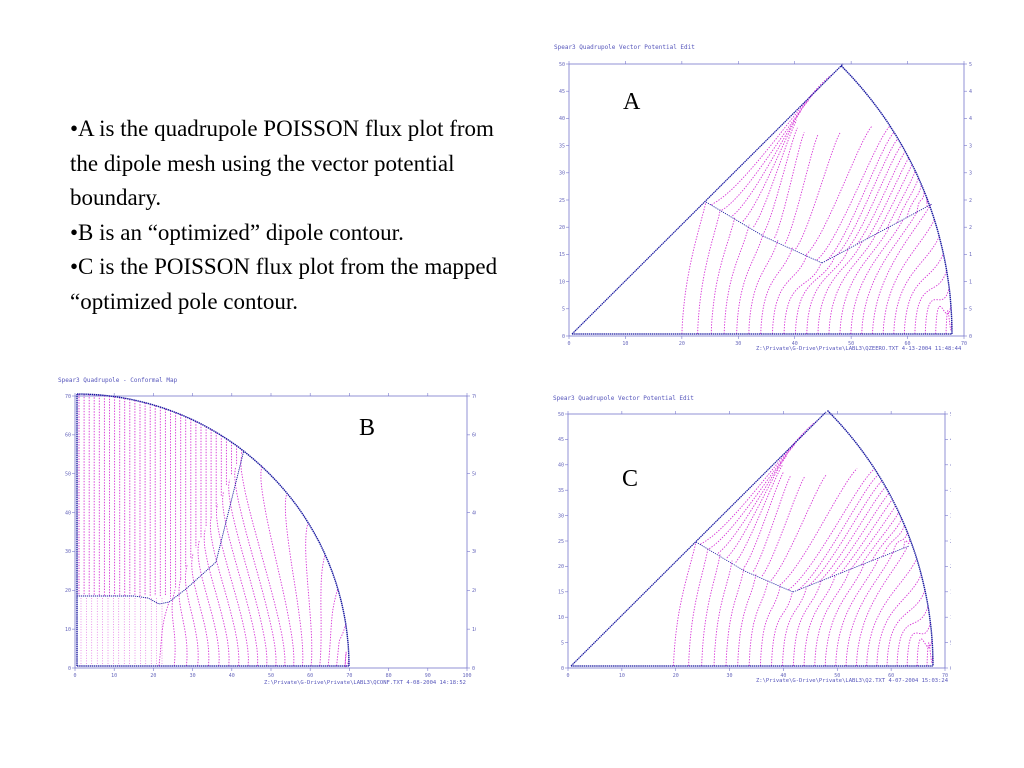 The image size is (1024, 768). Describe the element at coordinates (562, 119) in the screenshot. I see `y-tick-label: 40` at that location.